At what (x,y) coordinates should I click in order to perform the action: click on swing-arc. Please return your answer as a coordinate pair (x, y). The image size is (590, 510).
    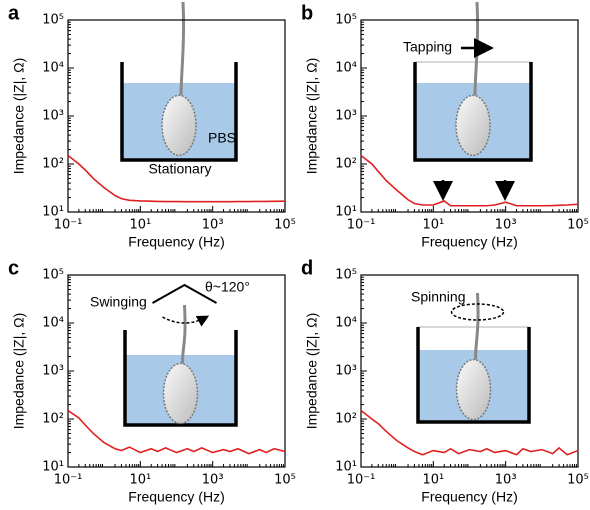
    Looking at the image, I should click on (186, 321).